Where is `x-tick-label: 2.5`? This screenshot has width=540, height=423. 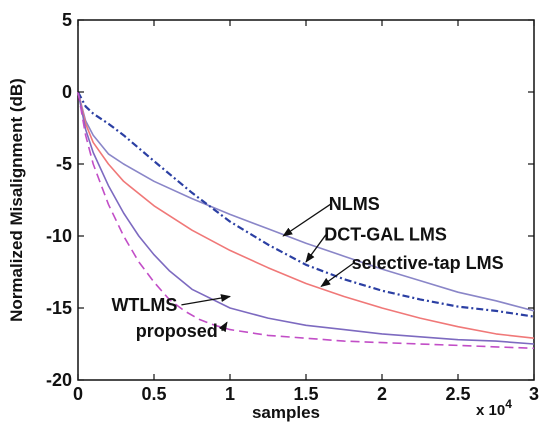
x-tick-label: 2.5 is located at coordinates (457, 394).